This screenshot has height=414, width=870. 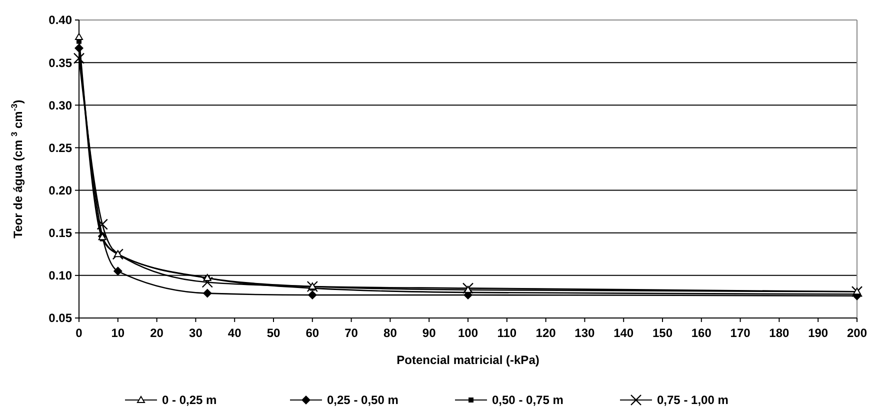 What do you see at coordinates (692, 400) in the screenshot?
I see `legend-label: 0,75 - 1,00 m` at bounding box center [692, 400].